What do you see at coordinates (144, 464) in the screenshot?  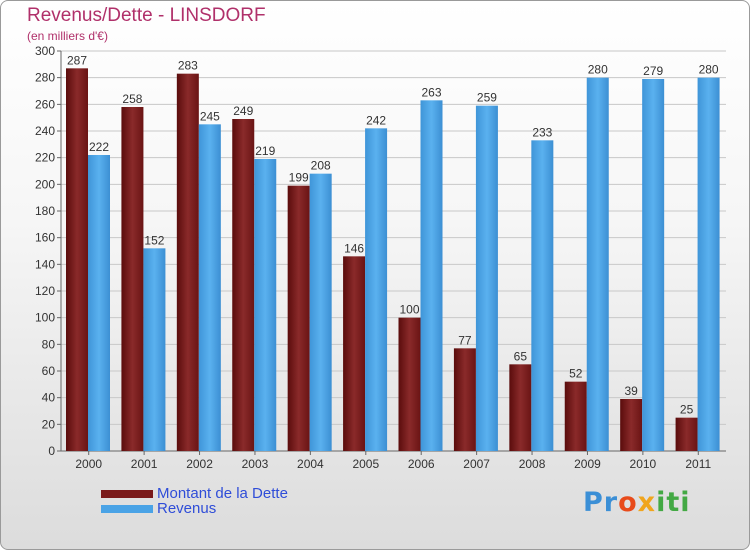 I see `x-tick-label: 2001` at bounding box center [144, 464].